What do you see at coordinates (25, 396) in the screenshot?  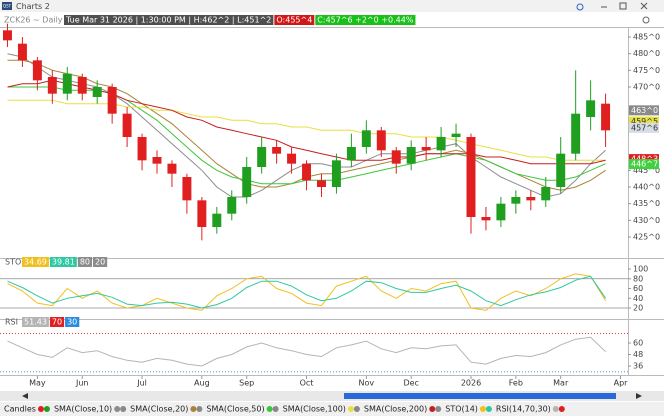 I see `scroll-left` at bounding box center [25, 396].